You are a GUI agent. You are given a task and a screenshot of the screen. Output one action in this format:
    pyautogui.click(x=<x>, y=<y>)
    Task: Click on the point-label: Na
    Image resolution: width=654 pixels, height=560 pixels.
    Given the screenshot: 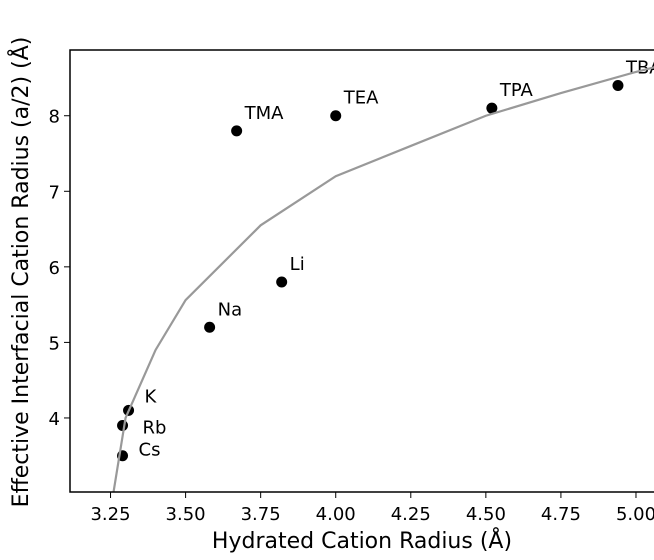 What is the action you would take?
    pyautogui.click(x=230, y=309)
    